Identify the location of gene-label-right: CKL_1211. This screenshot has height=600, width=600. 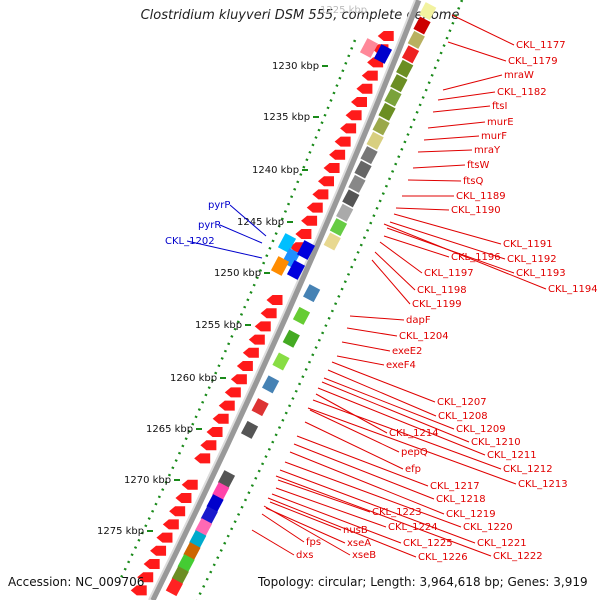
(512, 455).